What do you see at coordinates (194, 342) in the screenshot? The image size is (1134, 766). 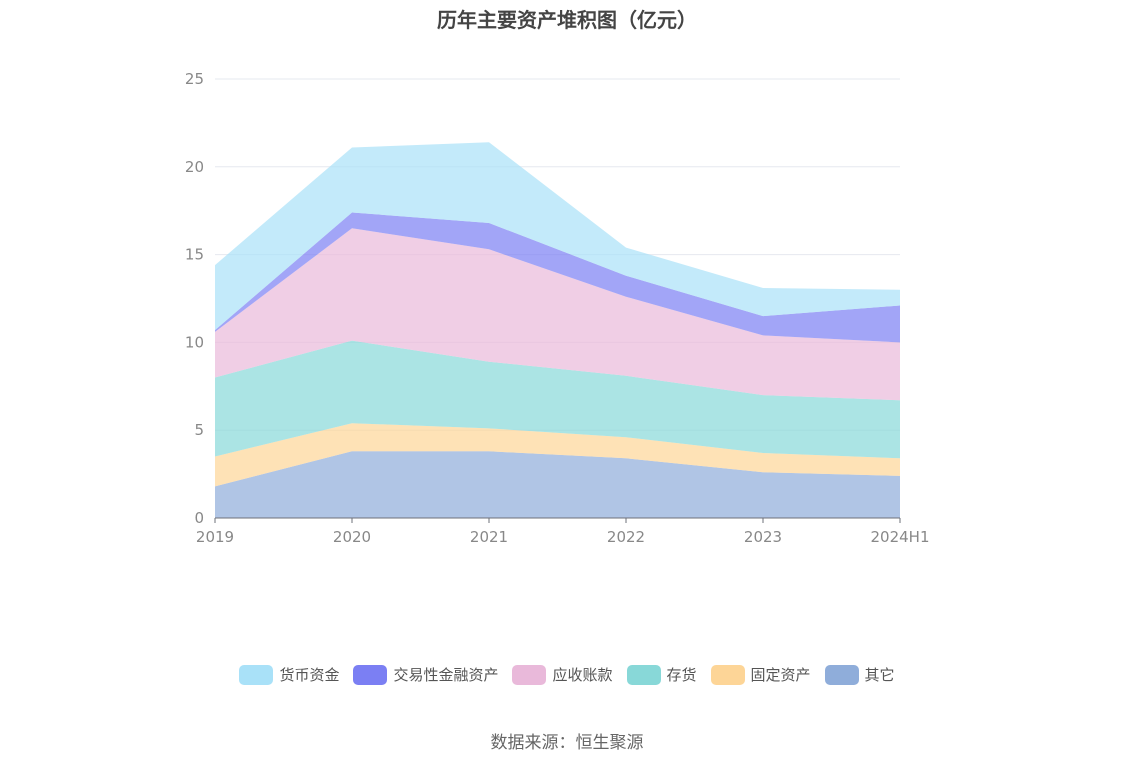 I see `y-tick-label: 10` at bounding box center [194, 342].